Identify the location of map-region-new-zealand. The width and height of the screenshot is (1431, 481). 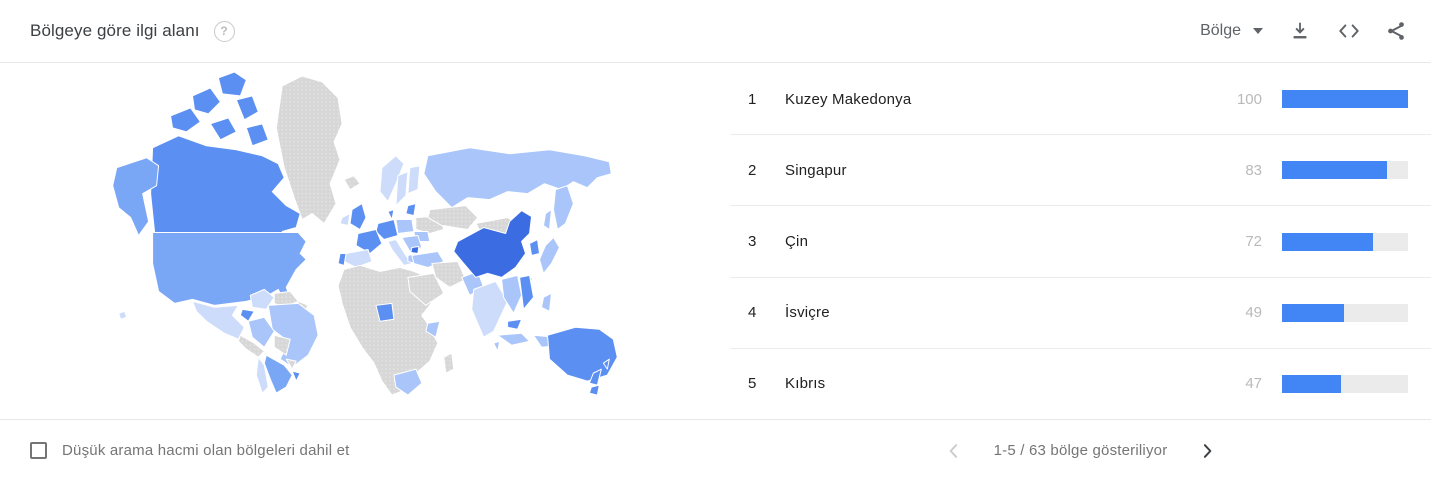
(599, 372).